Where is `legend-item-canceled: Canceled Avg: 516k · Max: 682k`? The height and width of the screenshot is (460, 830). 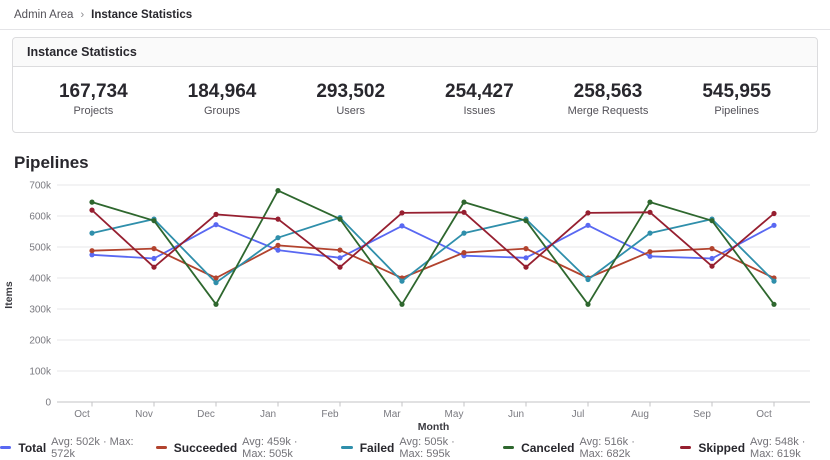
legend-item-canceled: Canceled Avg: 516k · Max: 682k is located at coordinates (580, 448).